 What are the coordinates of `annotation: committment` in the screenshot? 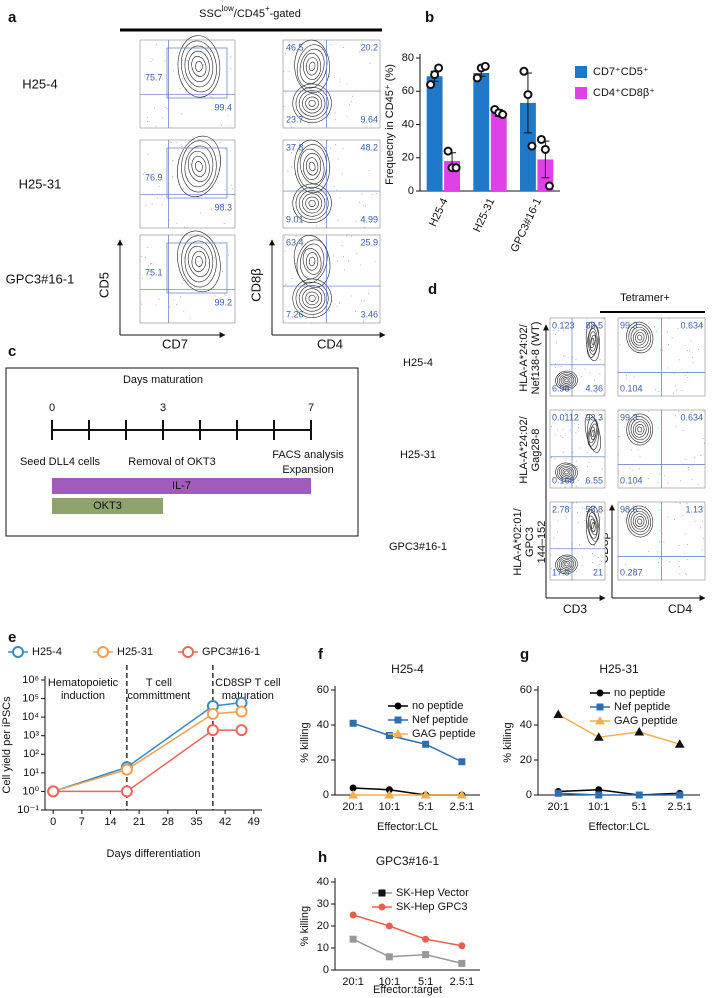 It's located at (158, 696).